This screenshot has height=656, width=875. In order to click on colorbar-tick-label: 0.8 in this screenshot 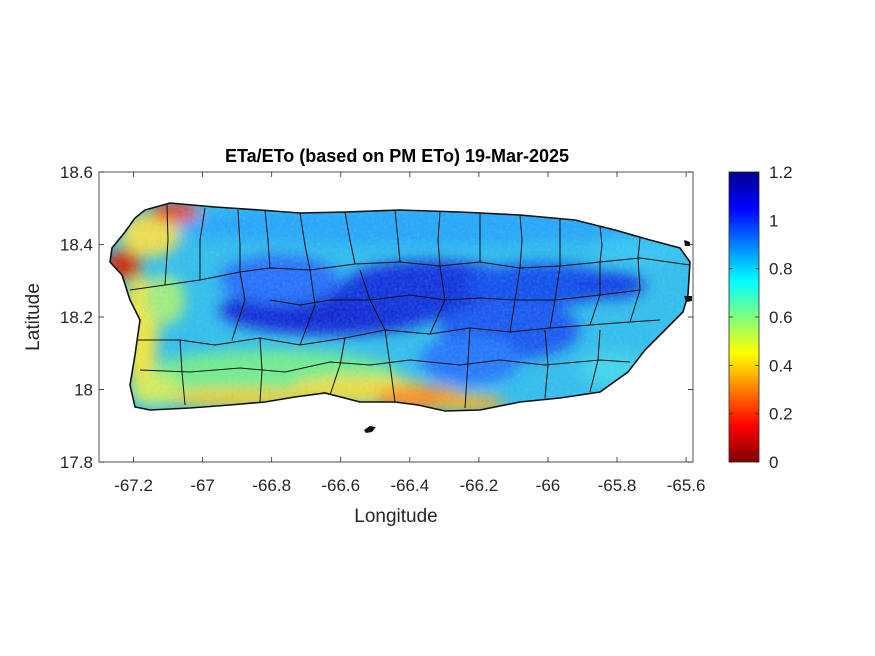, I will do `click(781, 269)`.